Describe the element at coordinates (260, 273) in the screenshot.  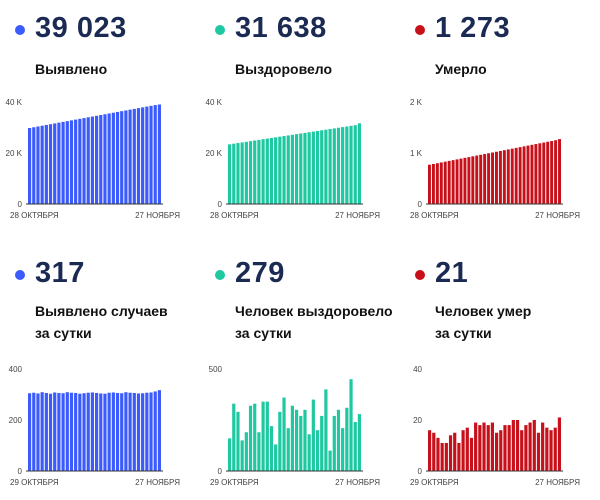
I see `daily-recovered-value: 279` at that location.